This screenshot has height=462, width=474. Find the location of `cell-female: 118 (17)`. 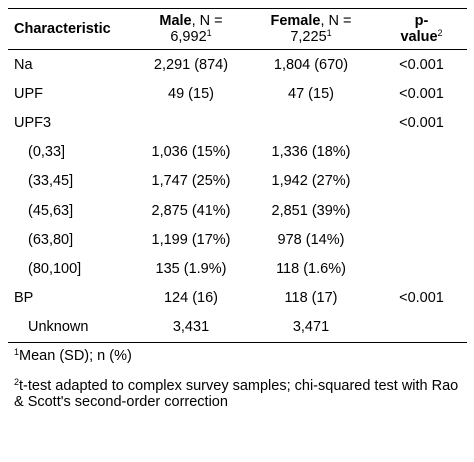

cell-female: 118 (17) is located at coordinates (311, 298).